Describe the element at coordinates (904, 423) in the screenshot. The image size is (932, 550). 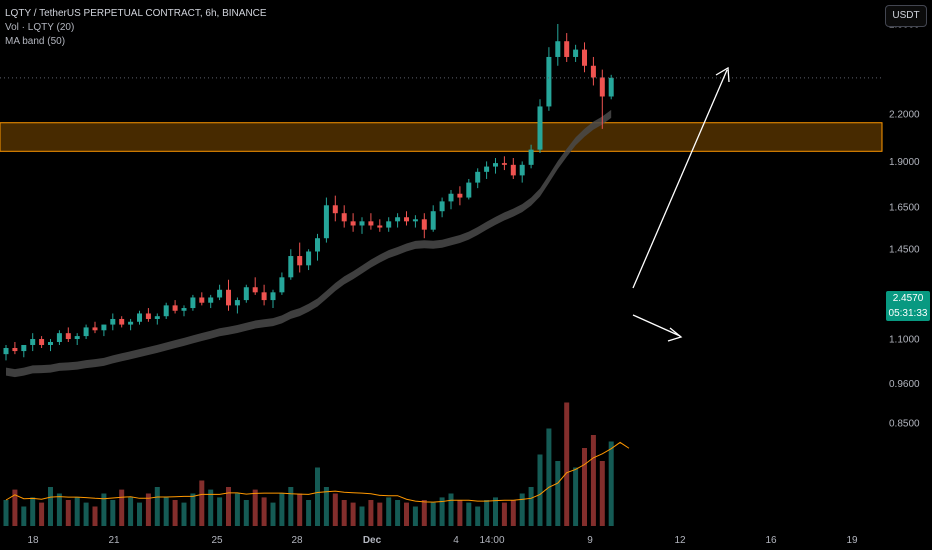
I see `y-tick-label: 0.8500` at that location.